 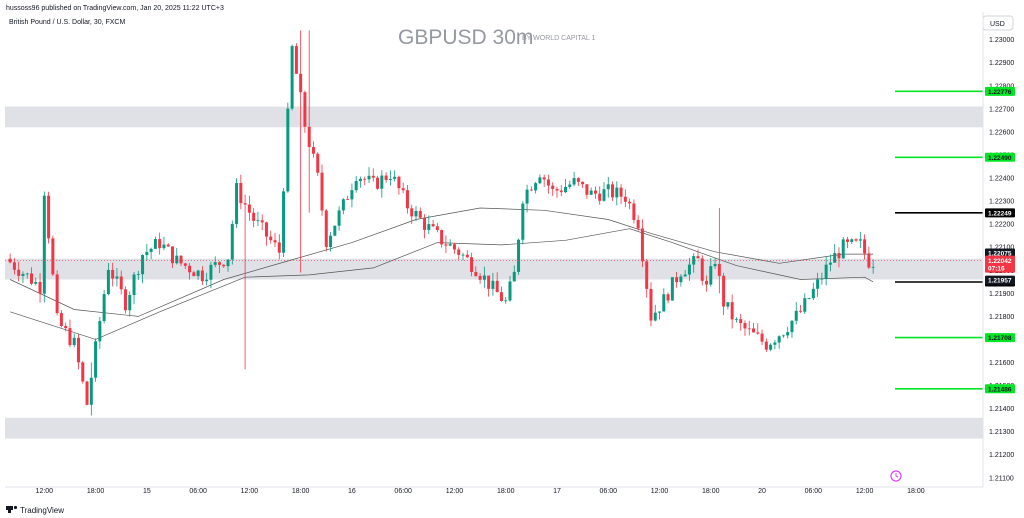 What do you see at coordinates (1001, 317) in the screenshot?
I see `price-tick-label: 1.21800` at bounding box center [1001, 317].